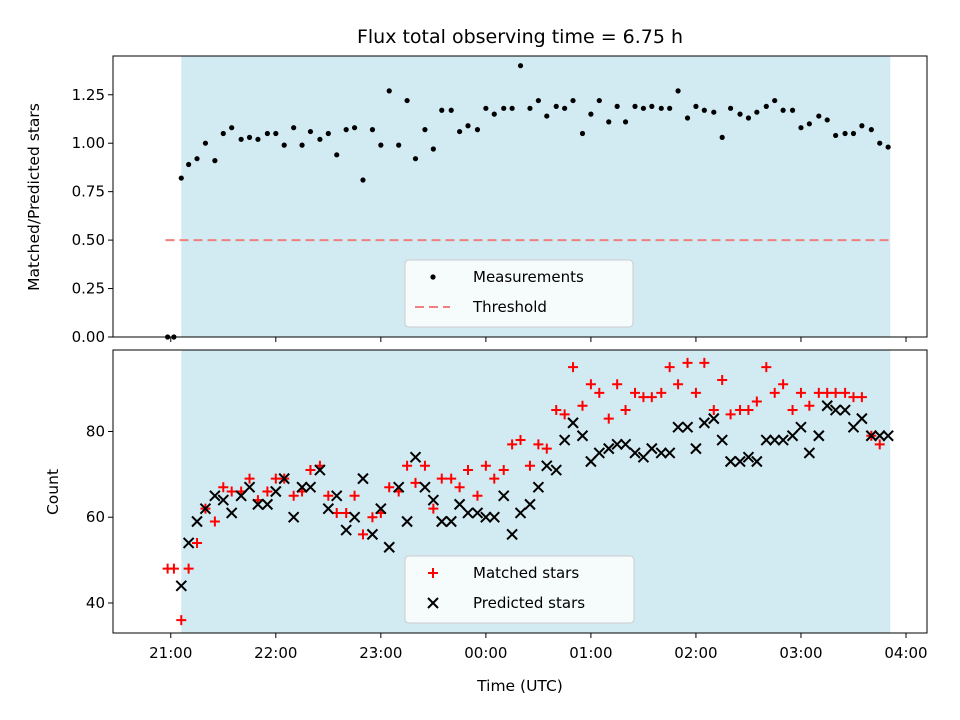 Image resolution: width=960 pixels, height=720 pixels. I want to click on bottom-xtick-label: 03:00, so click(800, 653).